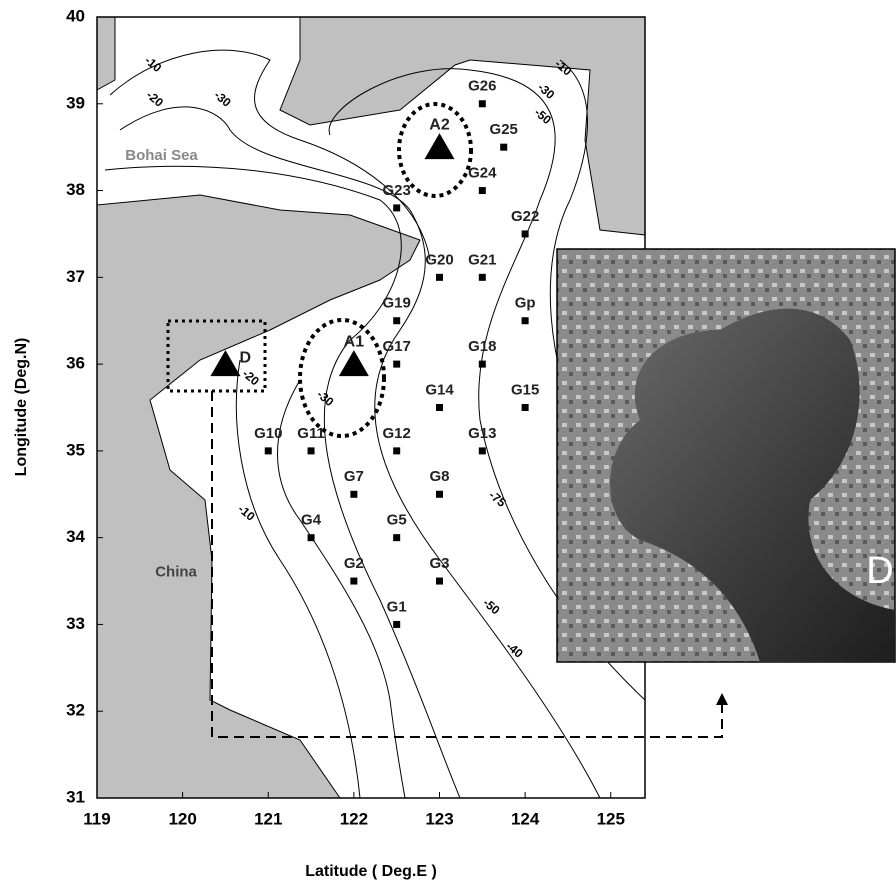 This screenshot has width=896, height=890. Describe the element at coordinates (525, 216) in the screenshot. I see `station-label: G22` at that location.